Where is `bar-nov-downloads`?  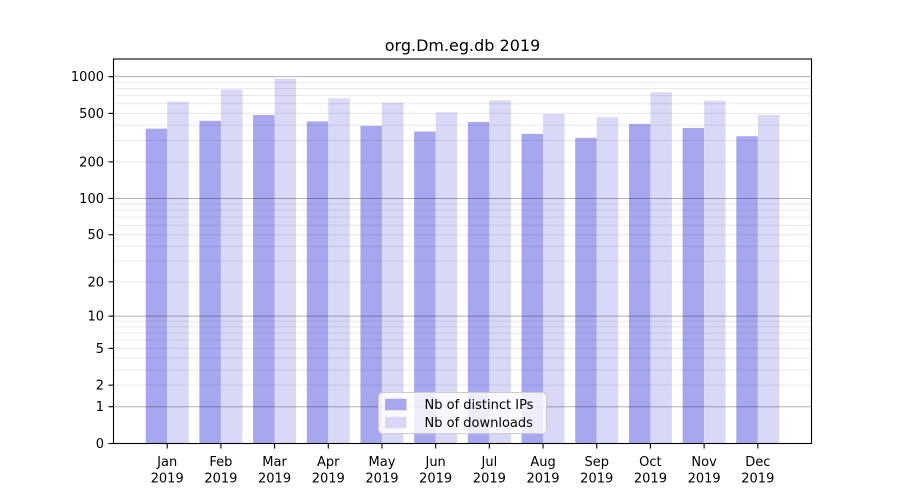 bar-nov-downloads is located at coordinates (715, 272).